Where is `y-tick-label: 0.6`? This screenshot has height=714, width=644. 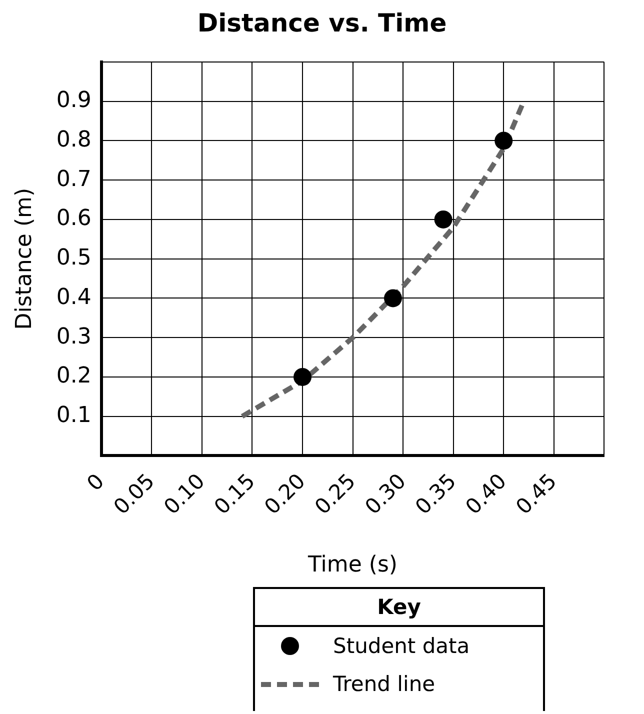 y-tick-label: 0.6 is located at coordinates (74, 219).